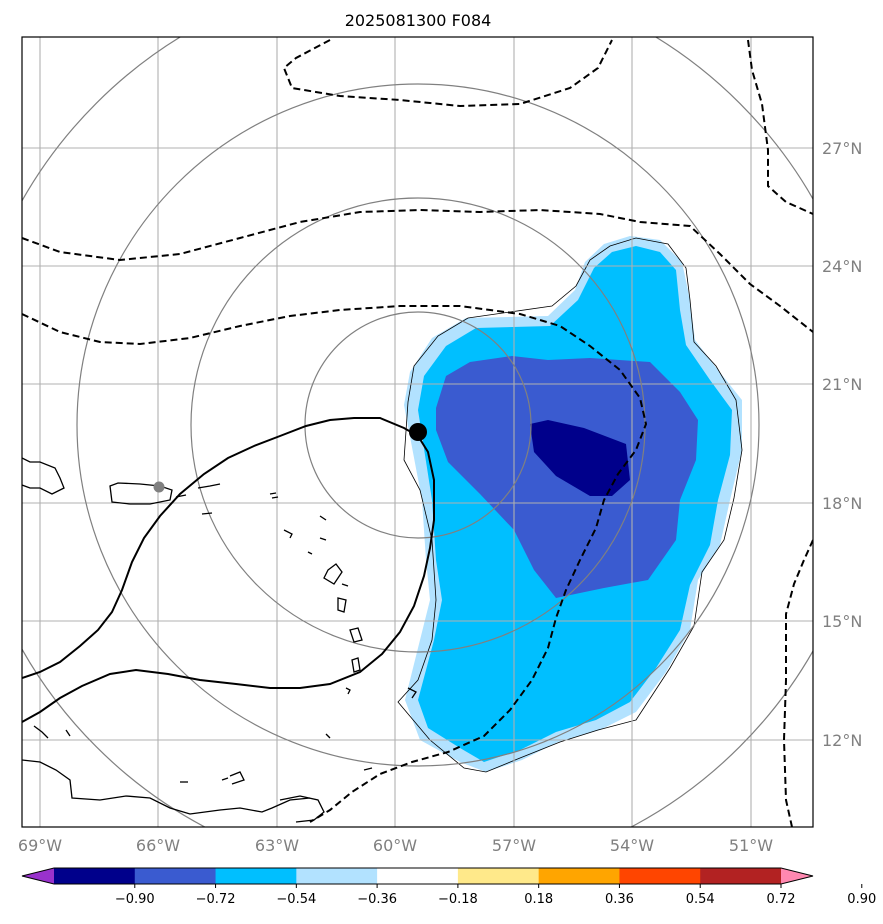 This screenshot has height=924, width=883. I want to click on reference-point-marker, so click(159, 487).